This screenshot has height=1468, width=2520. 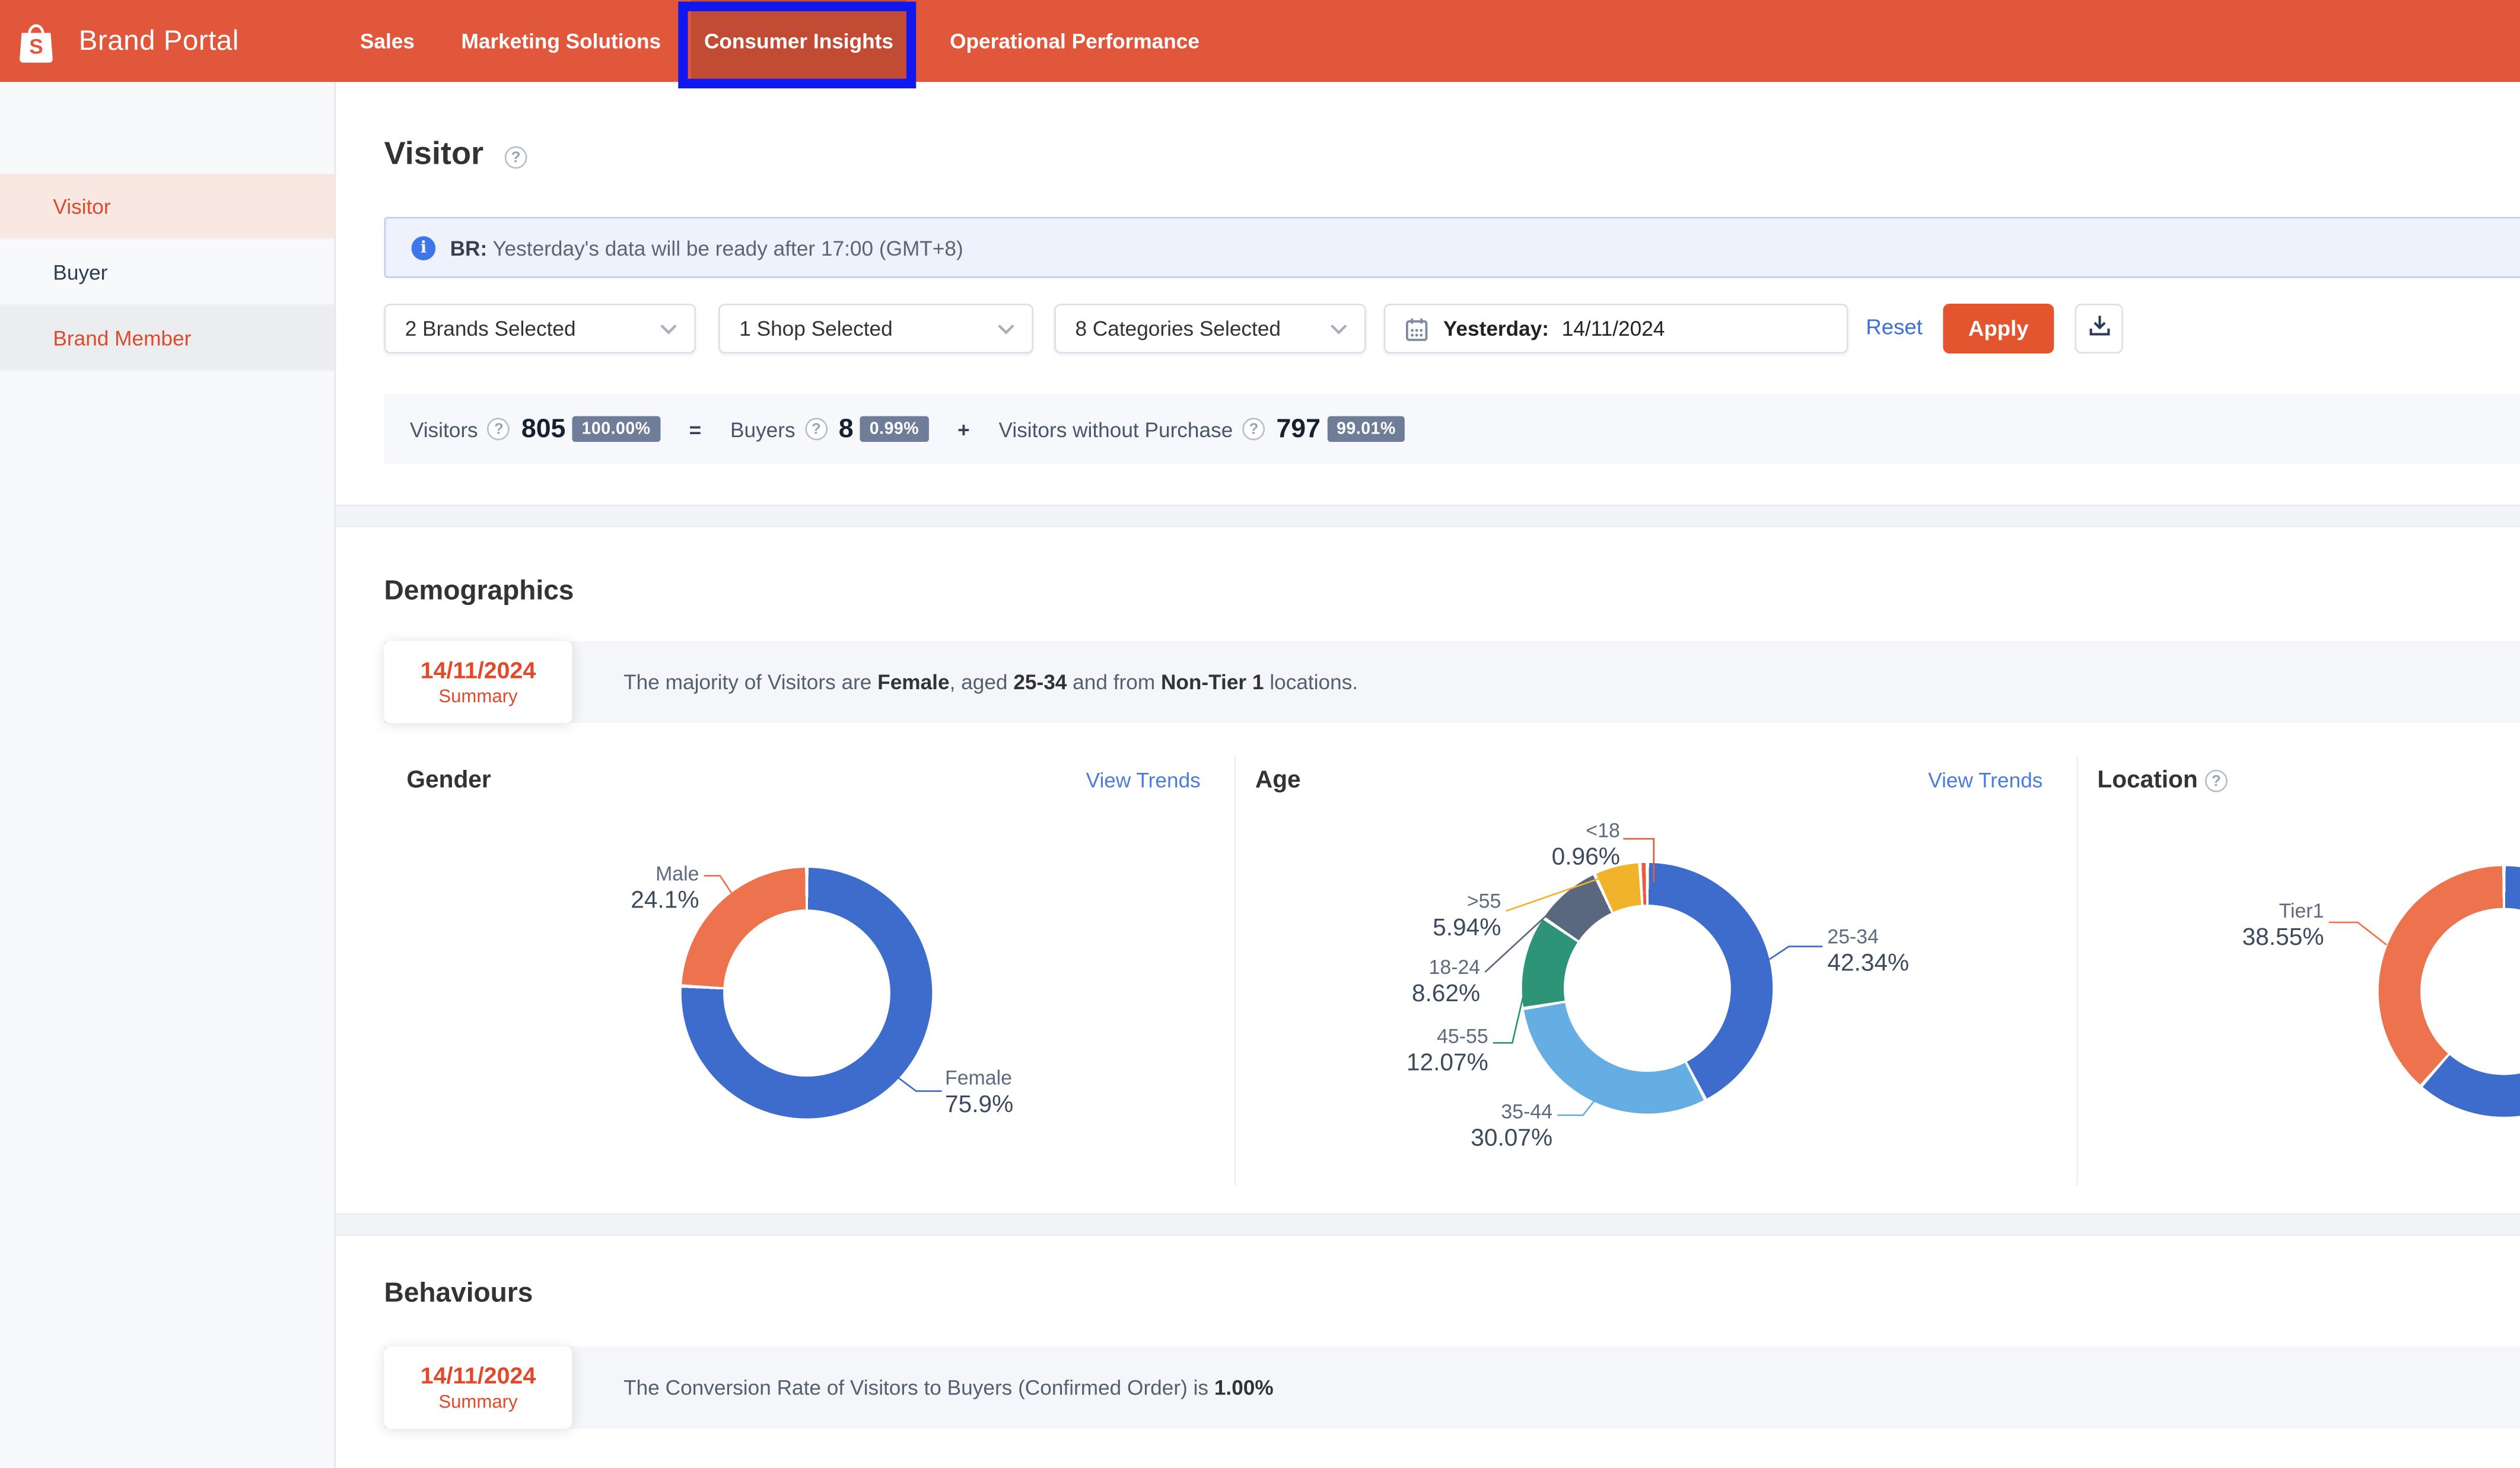 What do you see at coordinates (1366, 429) in the screenshot?
I see `visitors-without-purchase-pct-badge: 99.01%` at bounding box center [1366, 429].